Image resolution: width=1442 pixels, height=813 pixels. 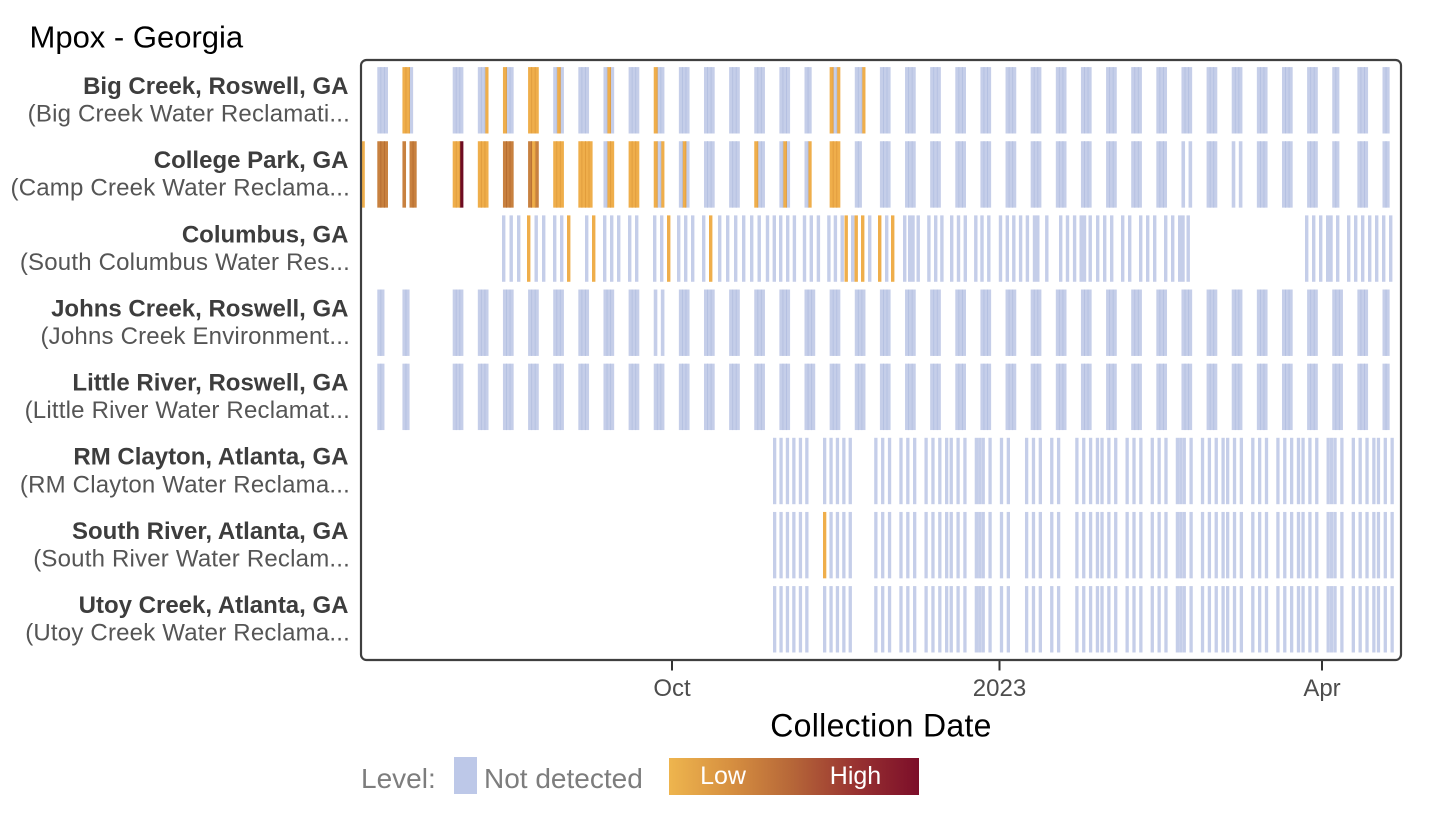 What do you see at coordinates (672, 688) in the screenshot?
I see `svg-text: Oct` at bounding box center [672, 688].